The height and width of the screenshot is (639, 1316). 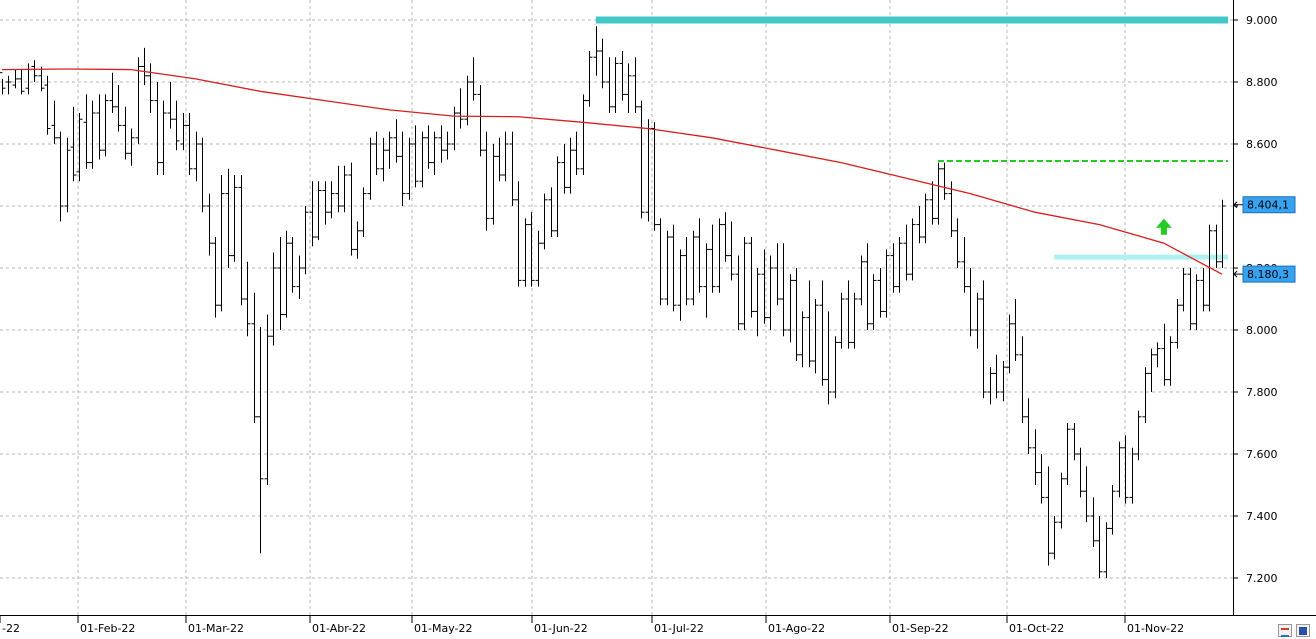 I want to click on x-tick-label: 01-Abr-22, so click(x=339, y=628).